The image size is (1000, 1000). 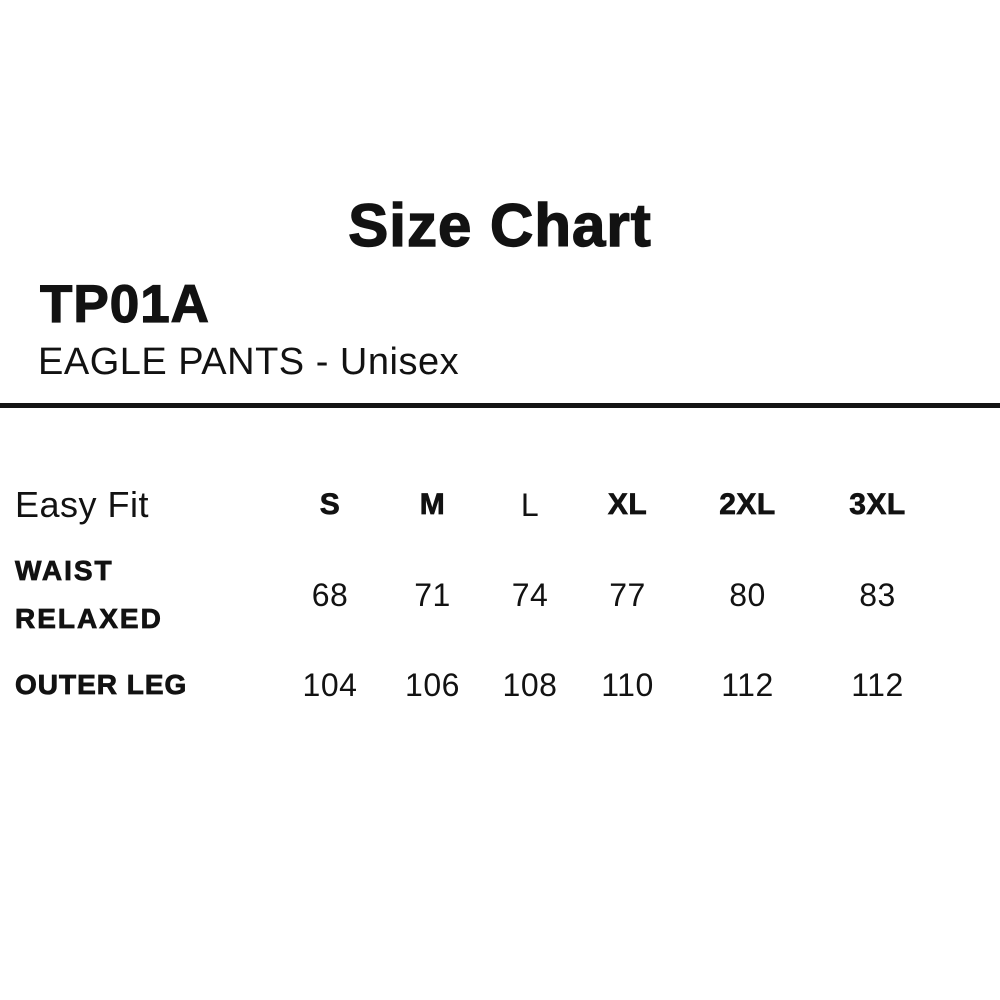 I want to click on outerleg-value-s: 104, so click(x=330, y=684).